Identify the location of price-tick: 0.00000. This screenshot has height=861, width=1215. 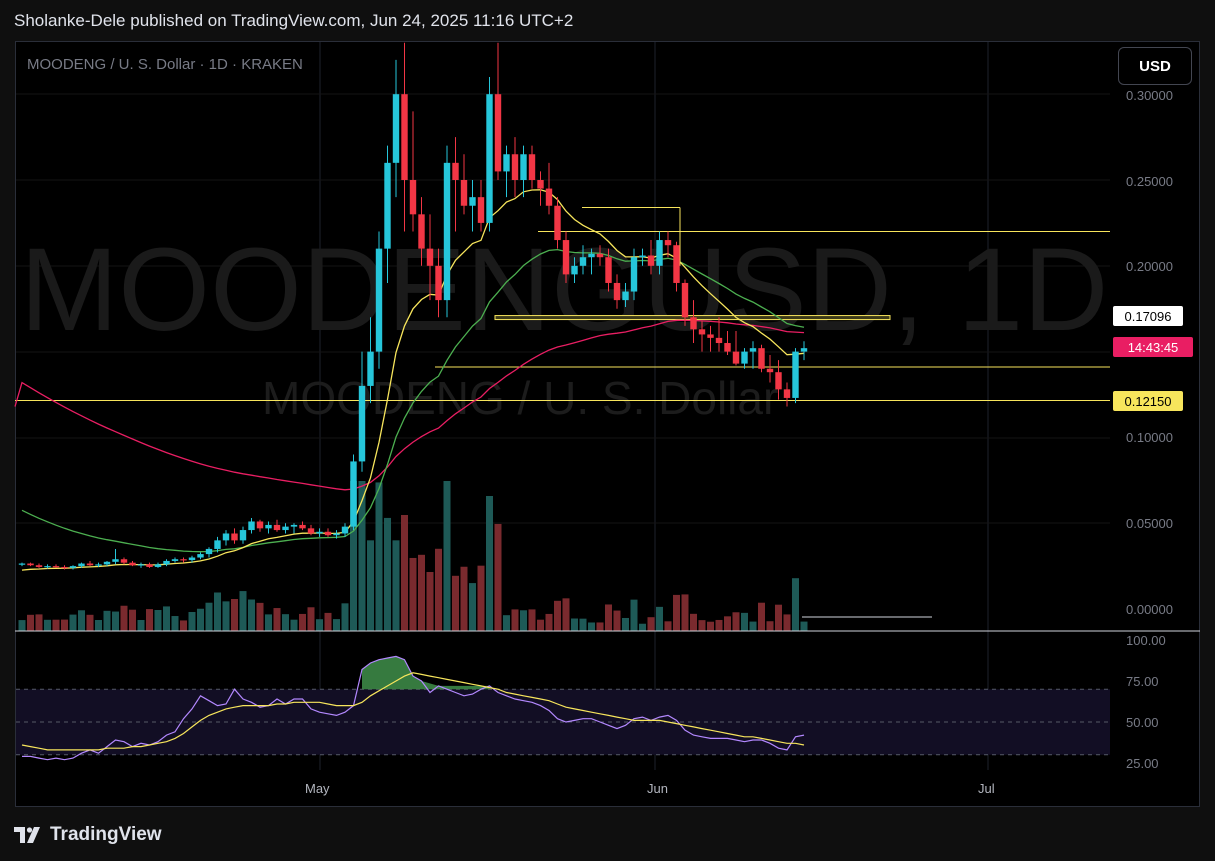
(1149, 609).